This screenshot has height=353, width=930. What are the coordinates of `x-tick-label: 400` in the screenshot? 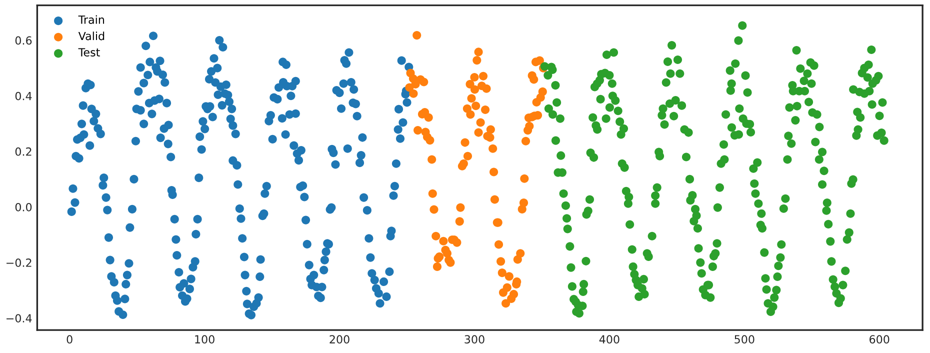 It's located at (609, 339).